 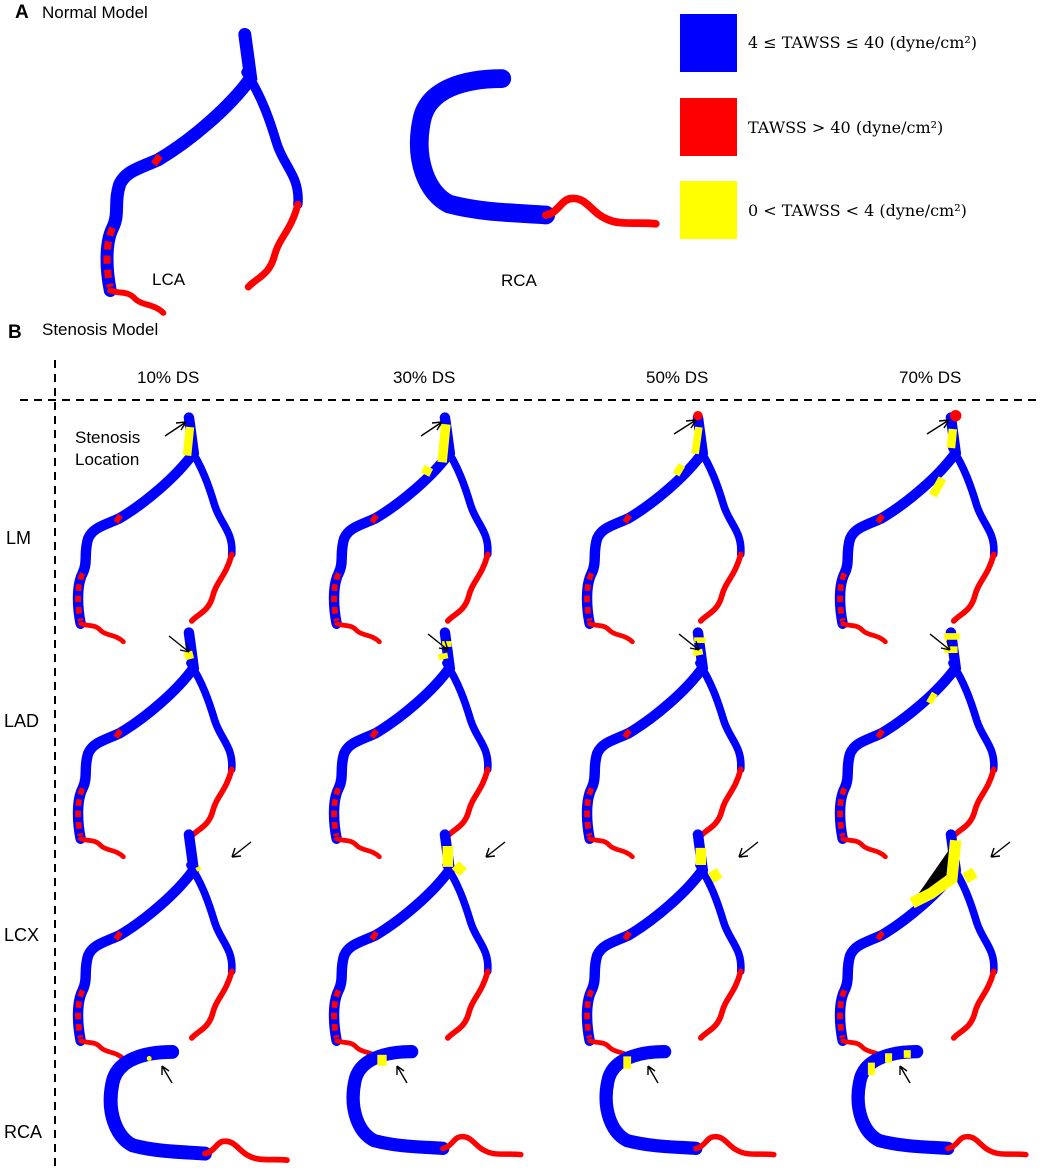 I want to click on lad-10-vessel, so click(x=155, y=745).